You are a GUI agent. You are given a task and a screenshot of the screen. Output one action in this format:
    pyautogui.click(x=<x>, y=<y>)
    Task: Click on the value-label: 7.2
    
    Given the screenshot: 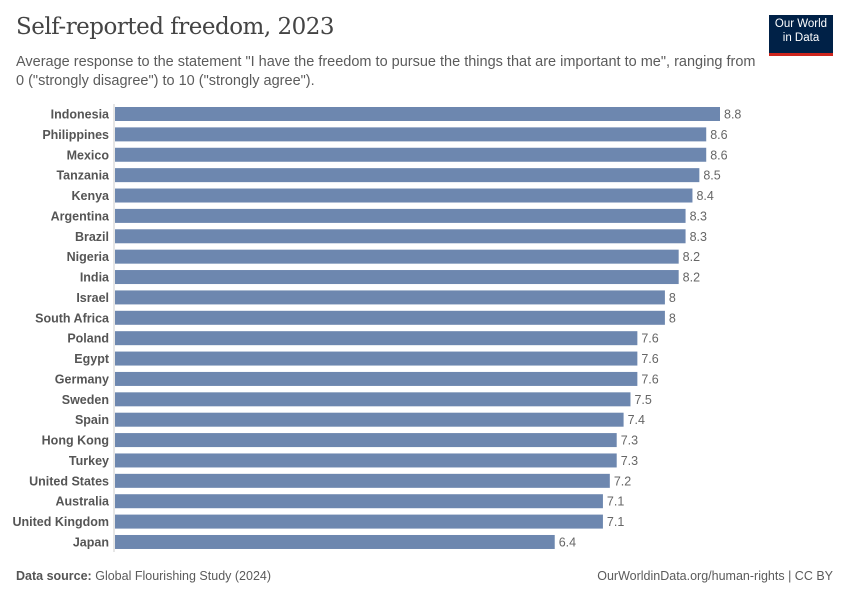 What is the action you would take?
    pyautogui.click(x=622, y=481)
    